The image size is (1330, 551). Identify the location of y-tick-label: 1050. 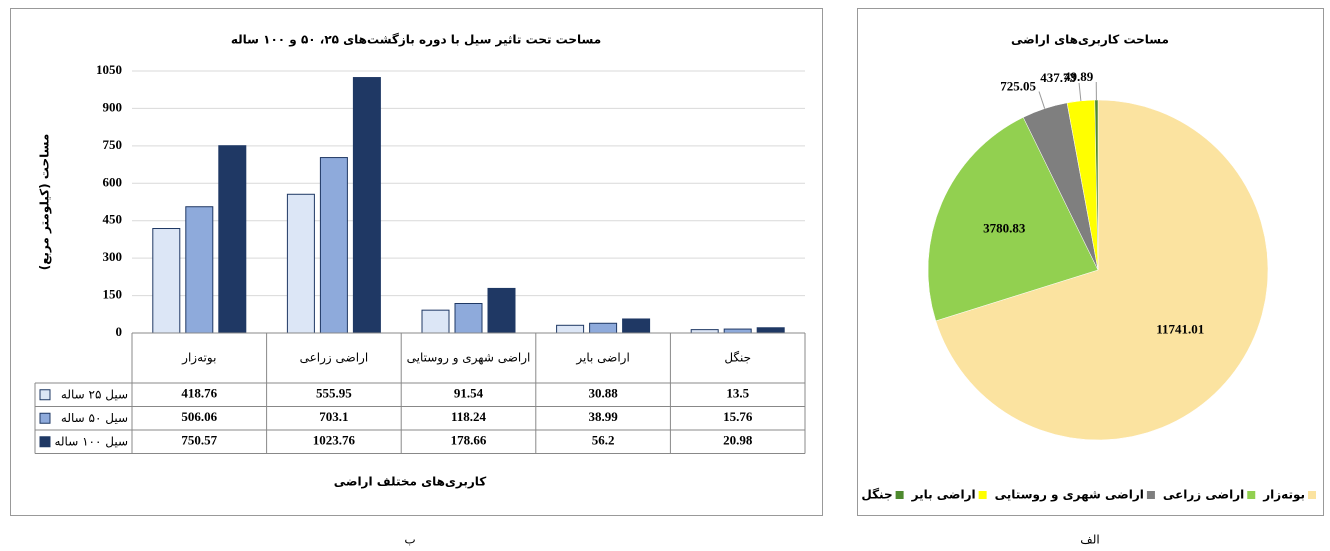
(109, 69).